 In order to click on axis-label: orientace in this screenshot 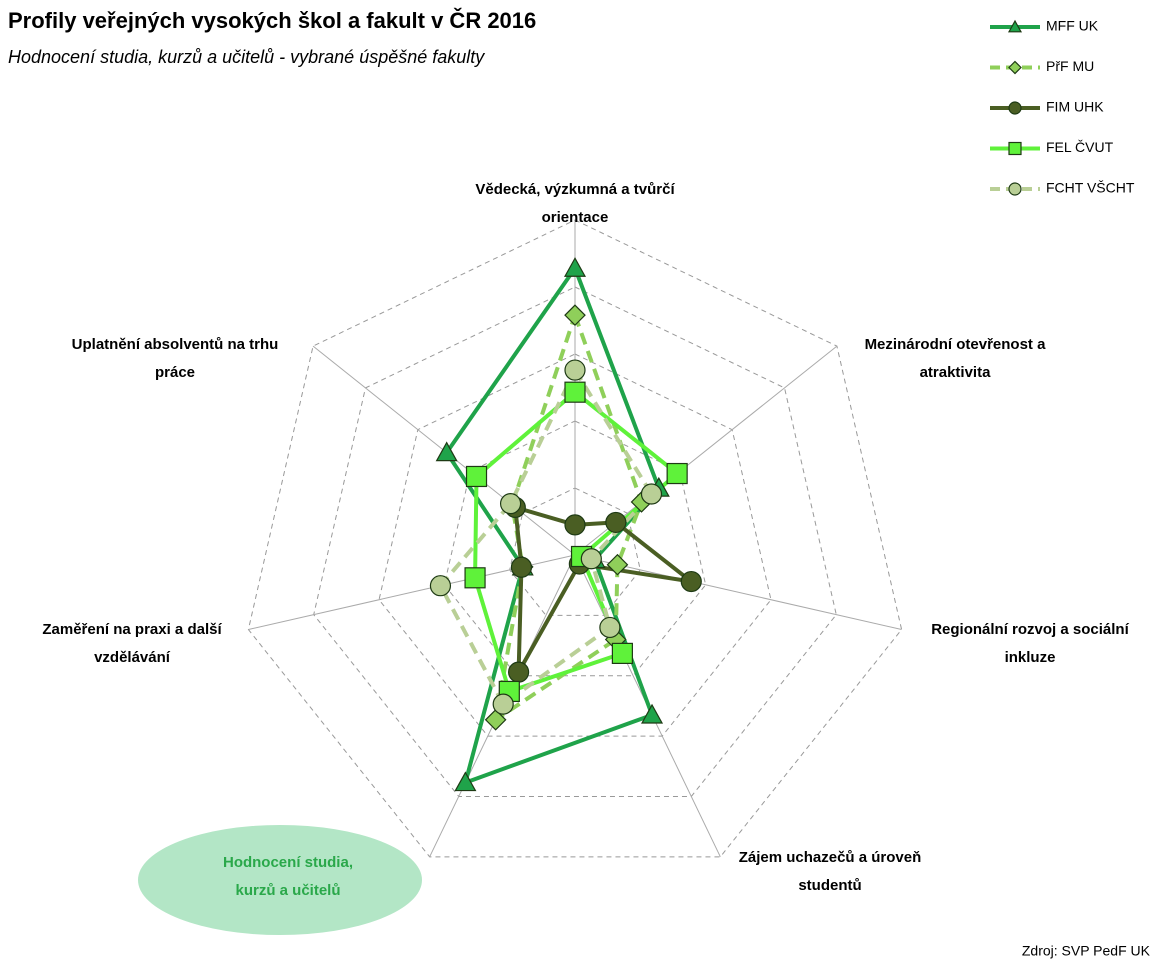, I will do `click(575, 217)`.